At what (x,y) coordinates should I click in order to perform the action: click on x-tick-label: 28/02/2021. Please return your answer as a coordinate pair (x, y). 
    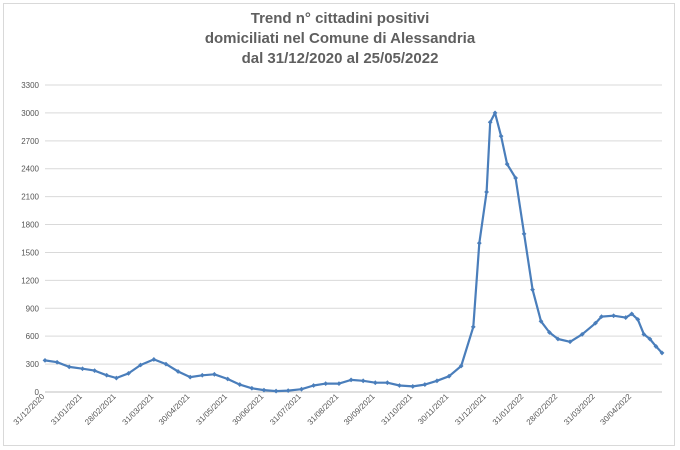
    Looking at the image, I should click on (100, 409).